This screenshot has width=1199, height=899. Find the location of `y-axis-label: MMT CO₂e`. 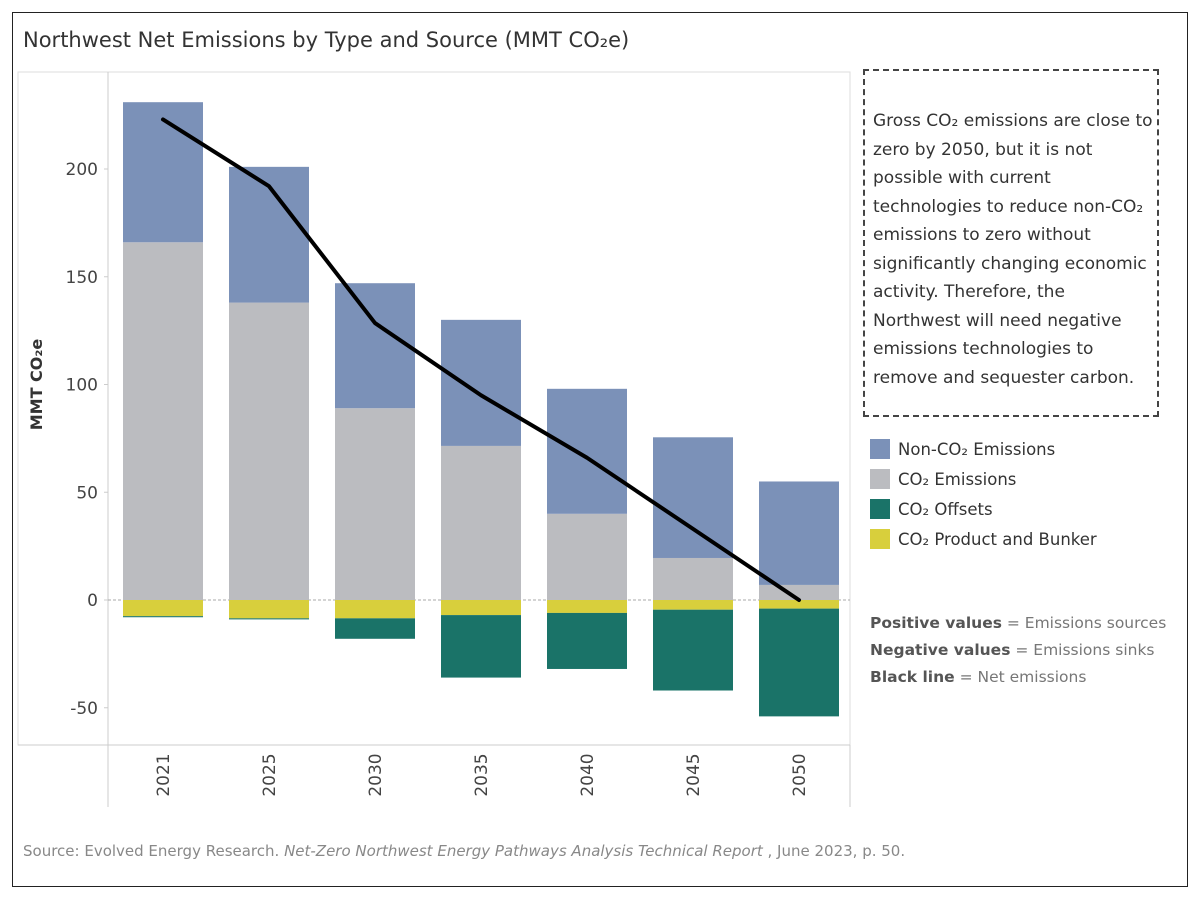

y-axis-label: MMT CO₂e is located at coordinates (36, 385).